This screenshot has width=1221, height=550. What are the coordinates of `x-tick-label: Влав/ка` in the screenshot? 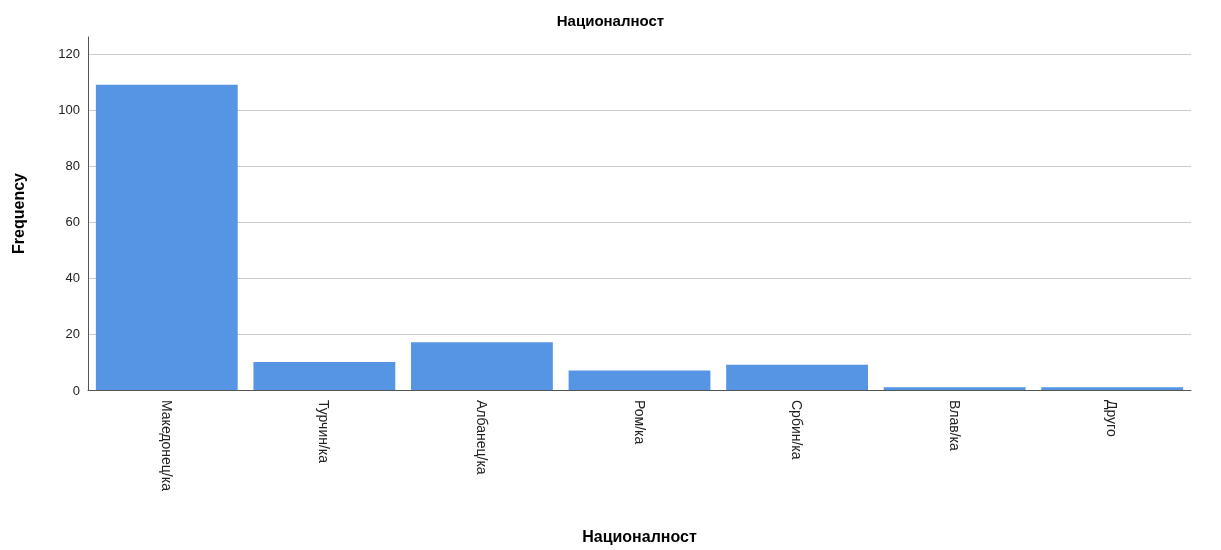 It's located at (954, 426).